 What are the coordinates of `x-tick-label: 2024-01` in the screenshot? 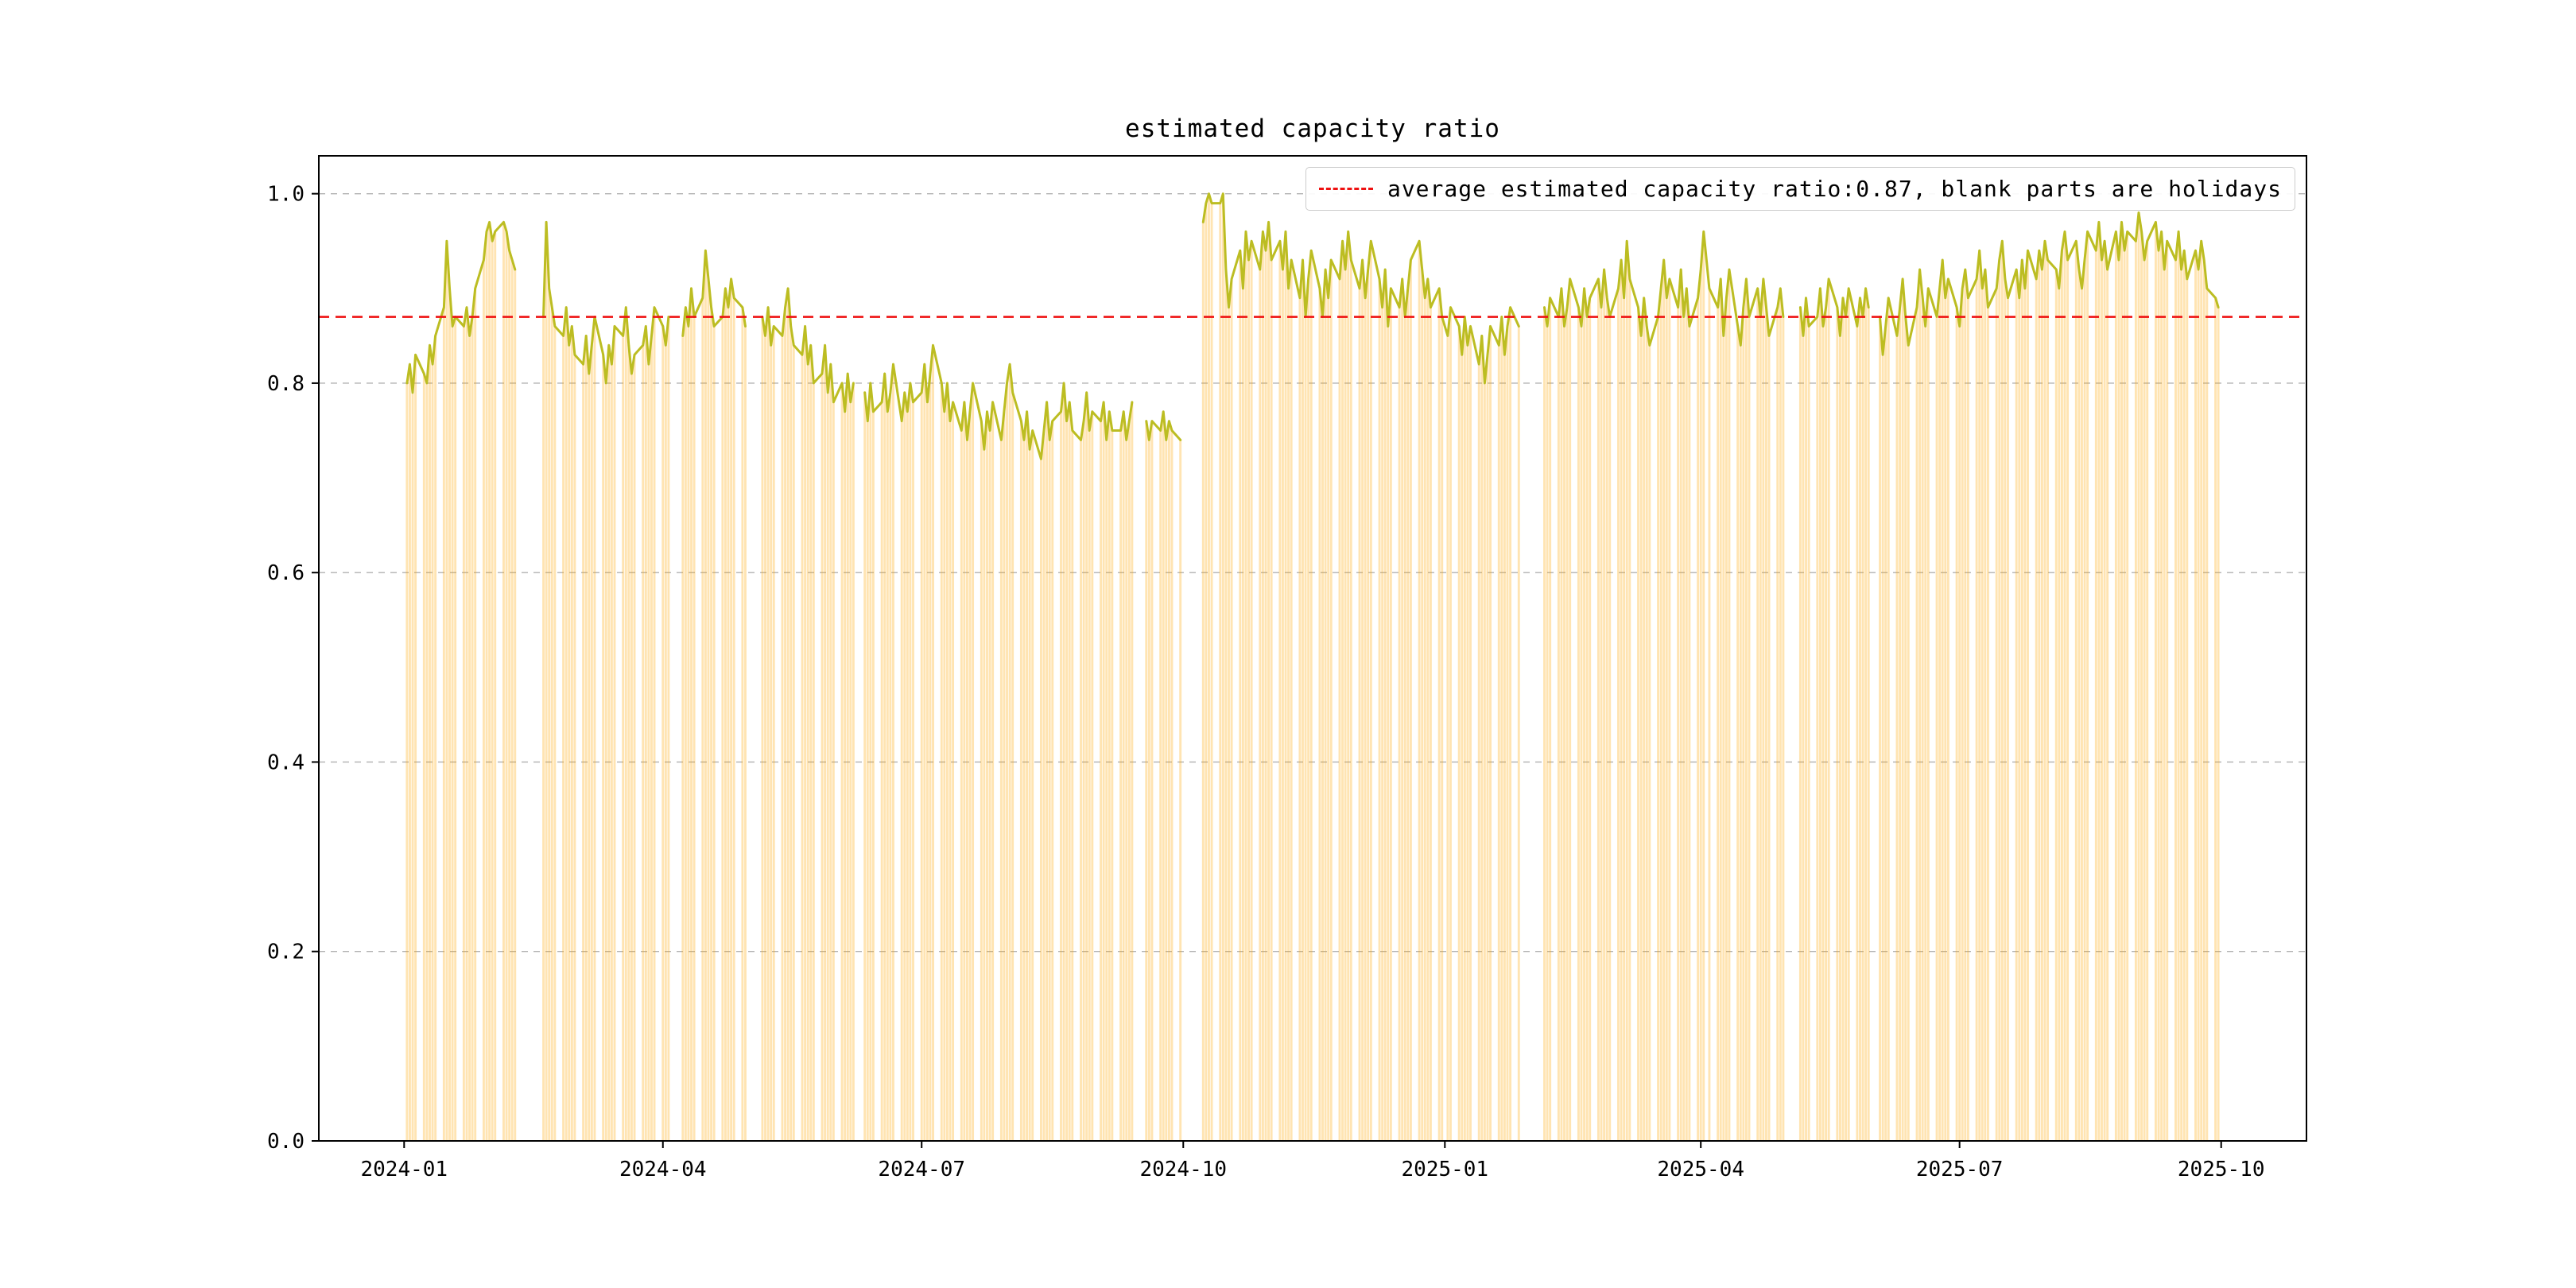 It's located at (404, 1169).